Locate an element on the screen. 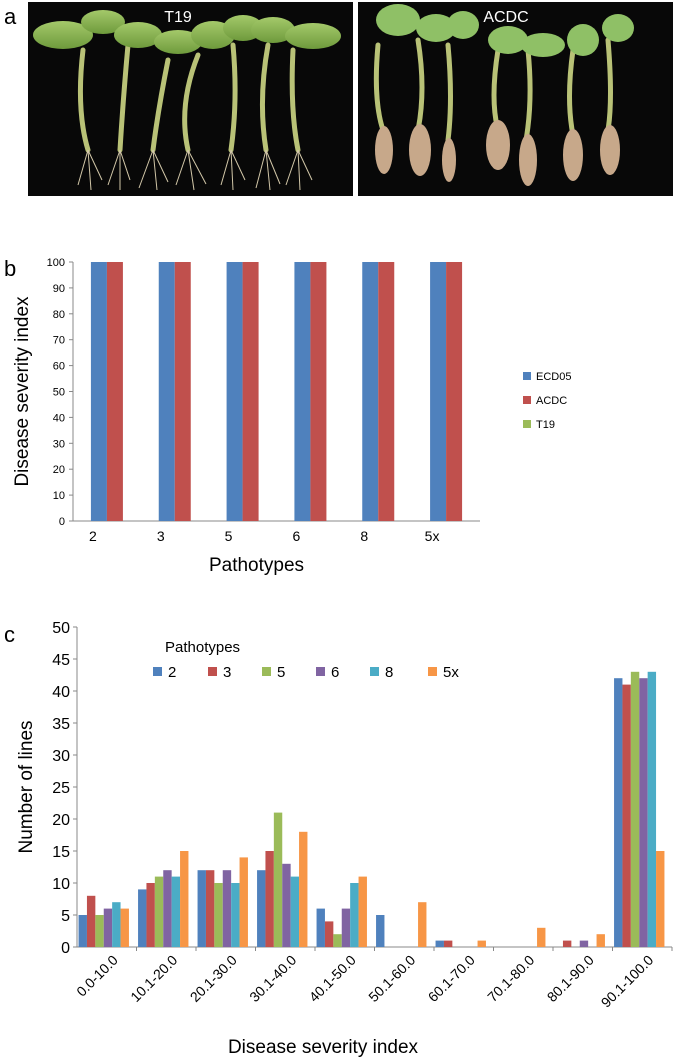  panel-b-letter: b is located at coordinates (10, 268).